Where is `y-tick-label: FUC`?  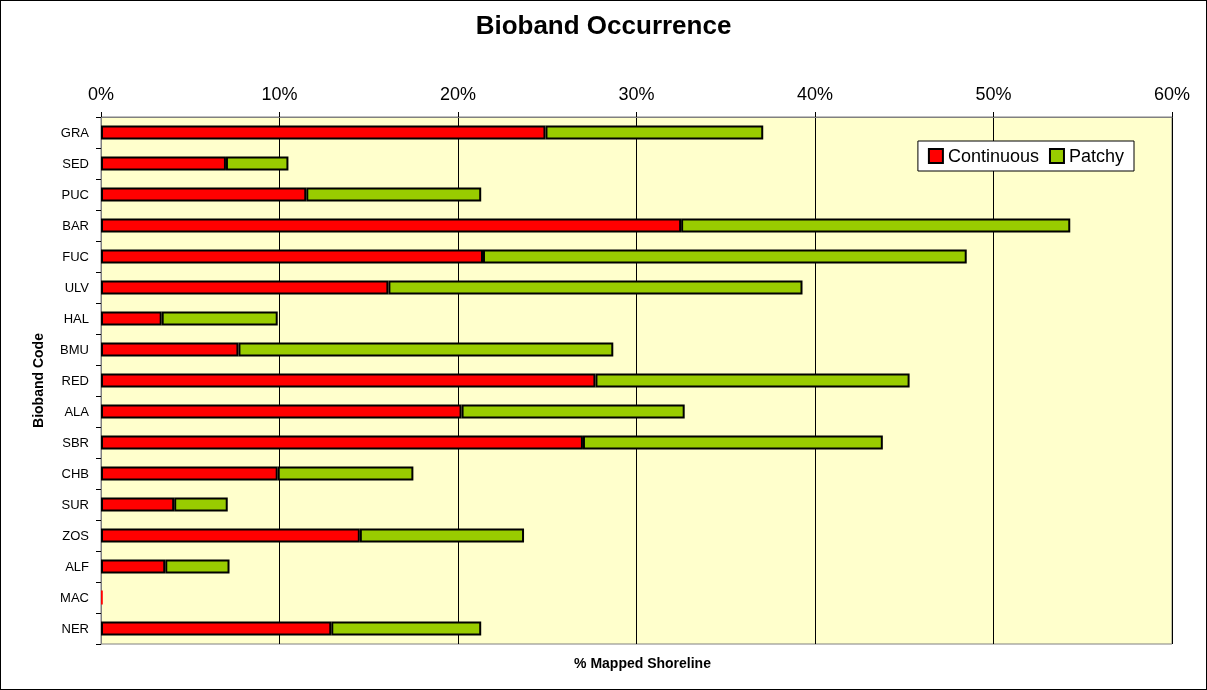
y-tick-label: FUC is located at coordinates (75, 256).